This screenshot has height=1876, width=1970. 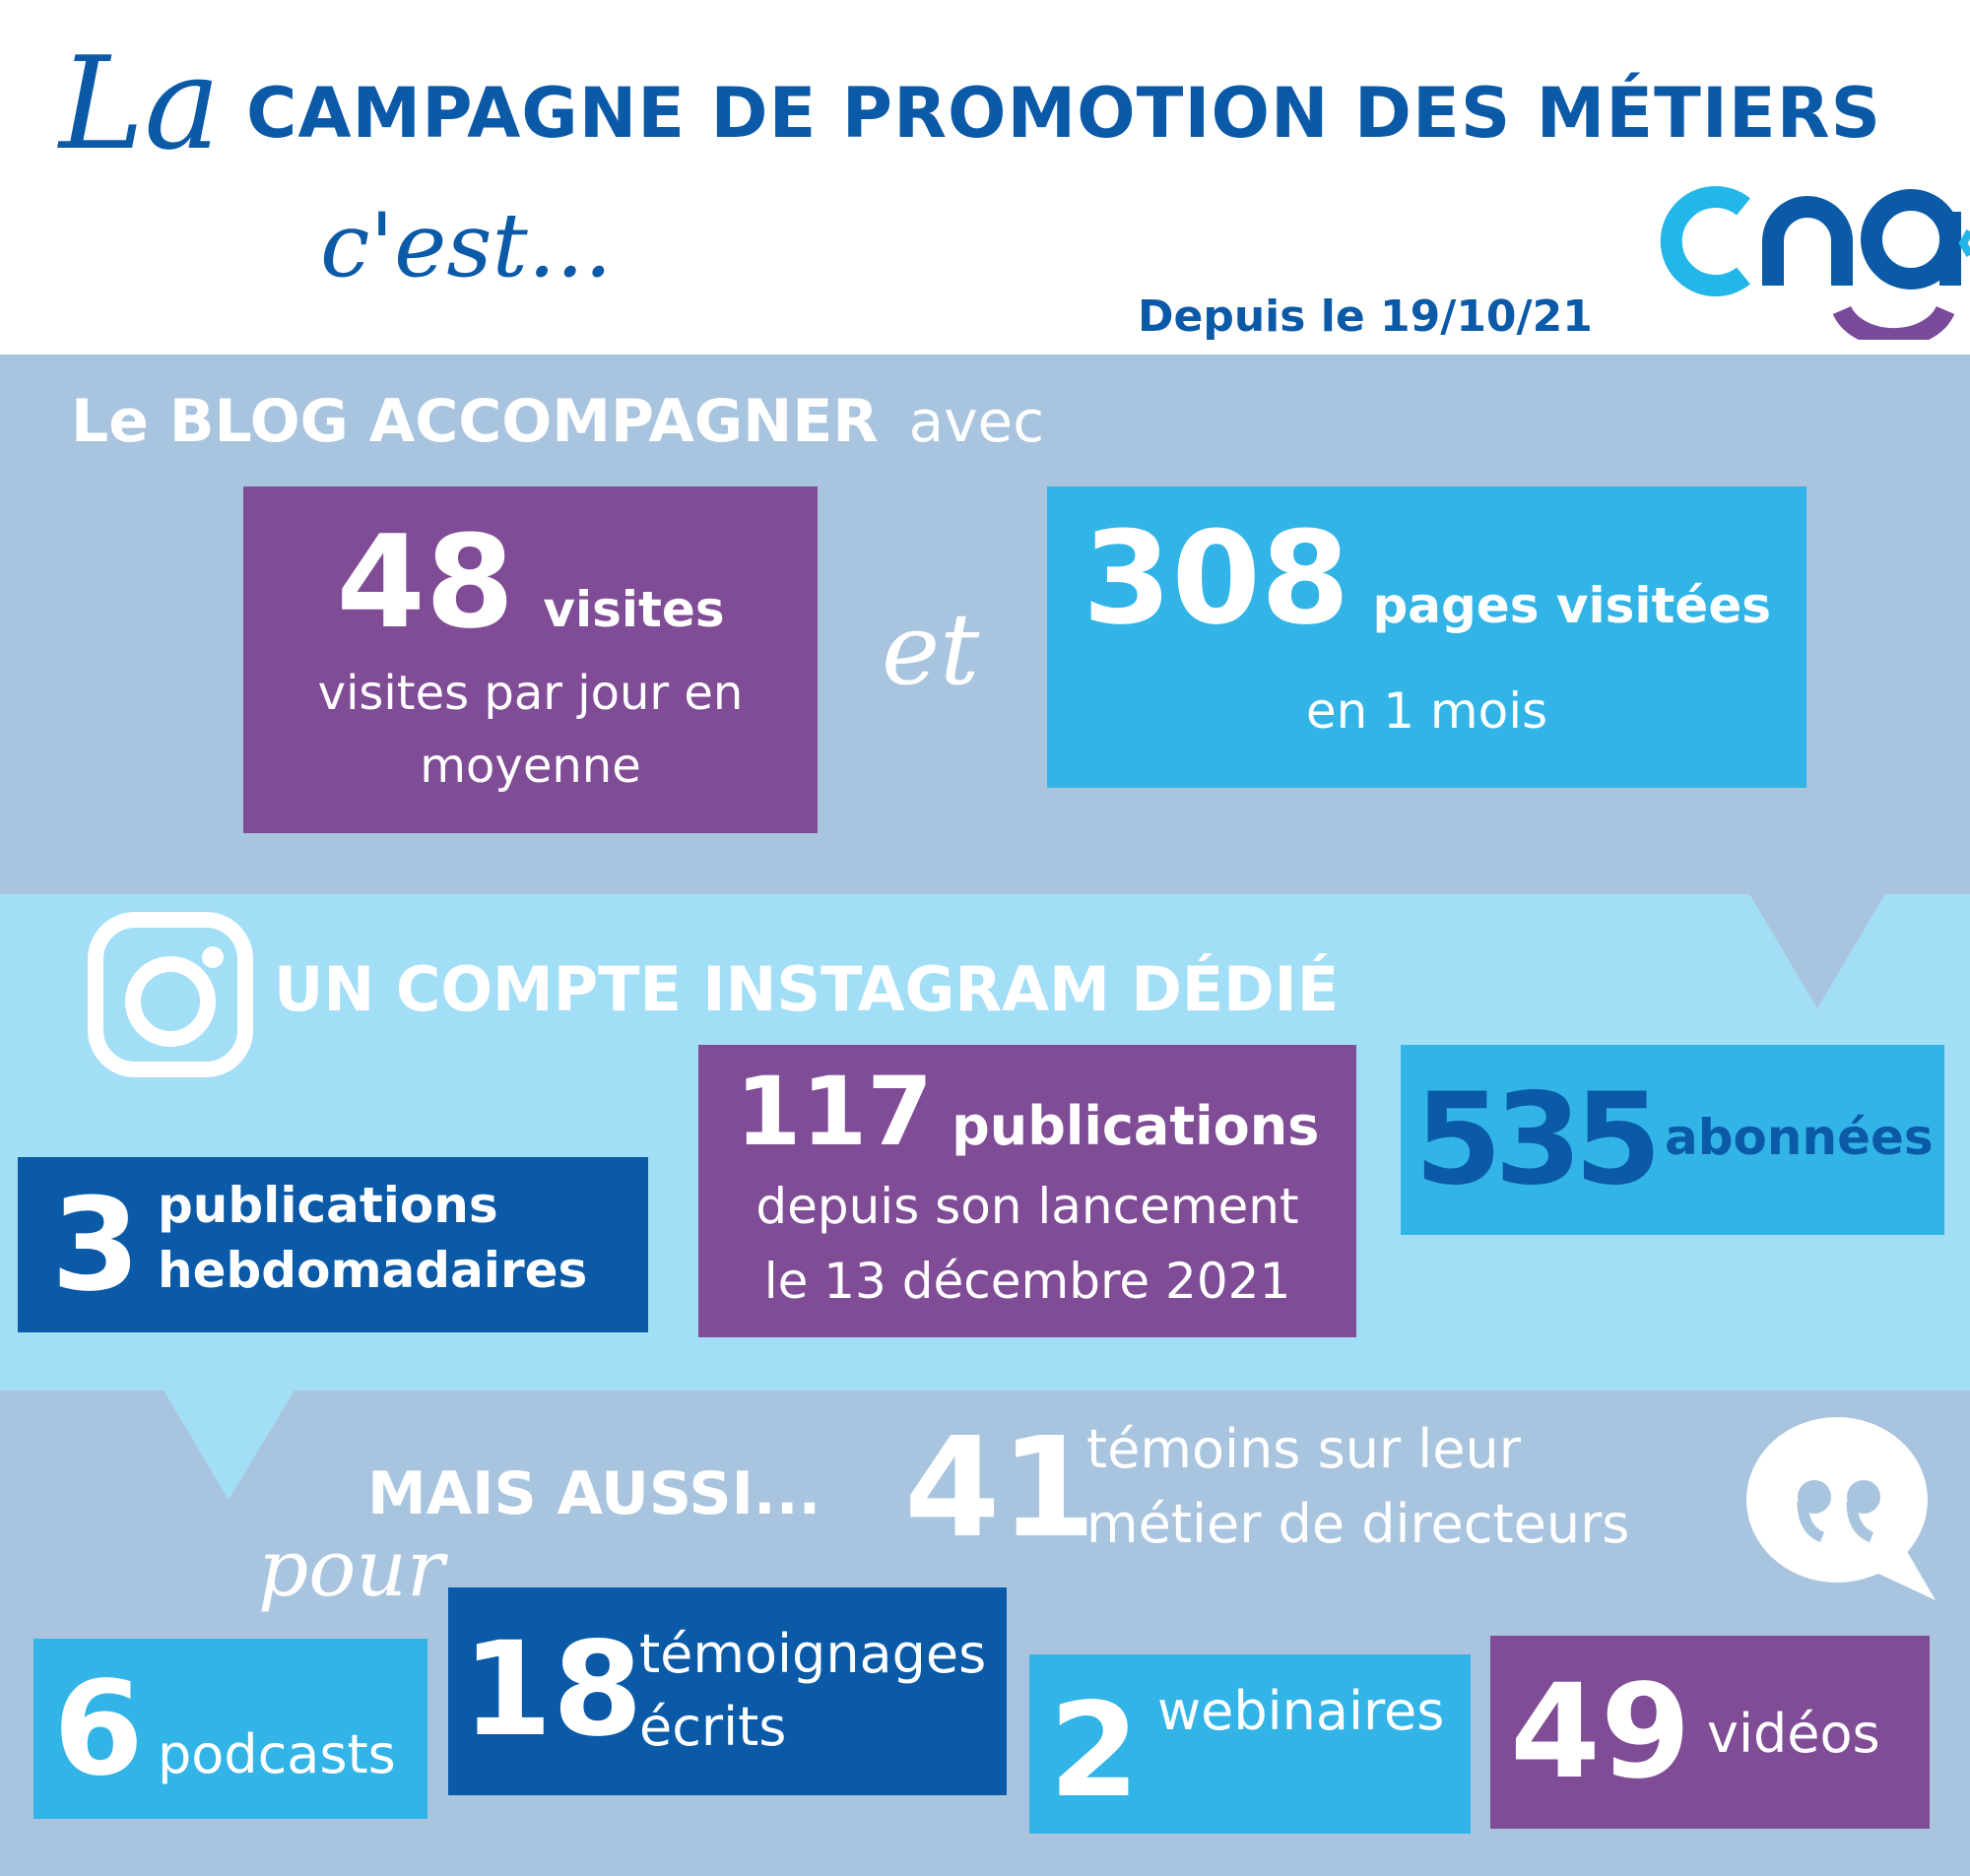 What do you see at coordinates (1303, 1449) in the screenshot?
I see `more-witnesses-line1: témoins sur leur` at bounding box center [1303, 1449].